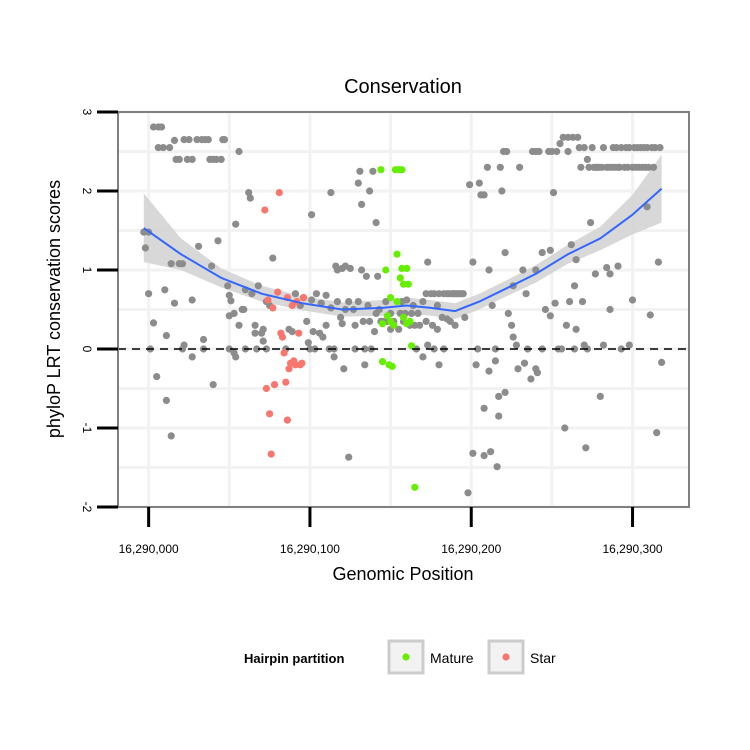 This screenshot has width=750, height=750. What do you see at coordinates (87, 191) in the screenshot?
I see `y-tick-label: 2` at bounding box center [87, 191].